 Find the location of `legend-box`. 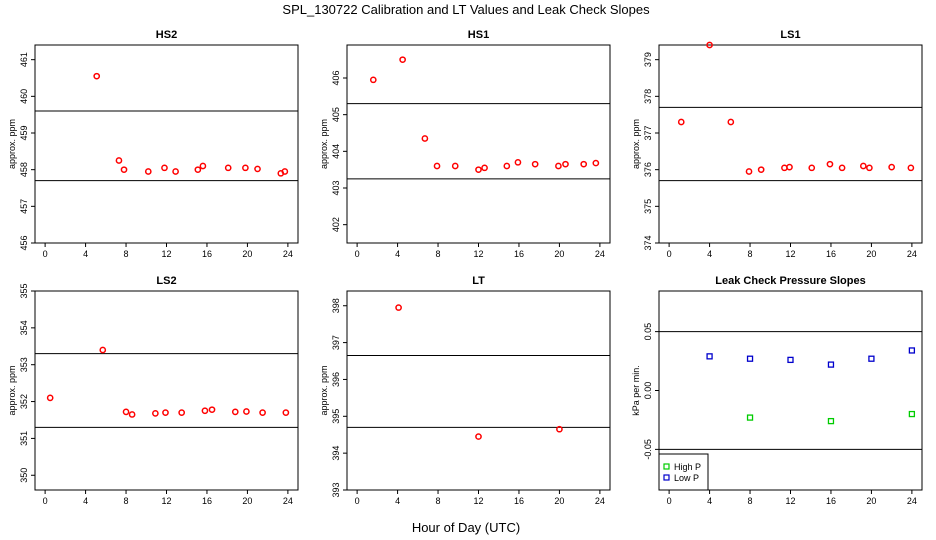

legend-box is located at coordinates (683, 472).